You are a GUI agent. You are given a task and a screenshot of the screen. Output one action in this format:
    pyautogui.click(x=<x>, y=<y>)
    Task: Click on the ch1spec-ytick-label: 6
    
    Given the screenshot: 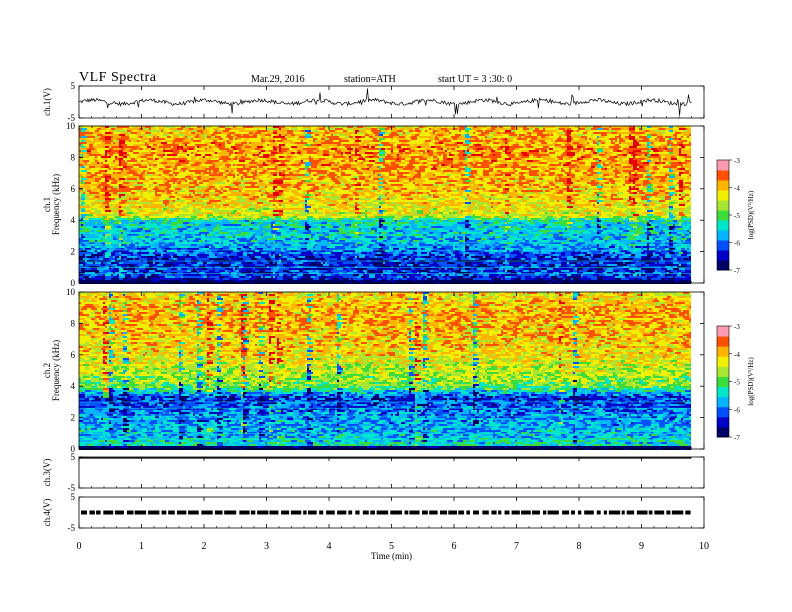 What is the action you would take?
    pyautogui.click(x=73, y=189)
    